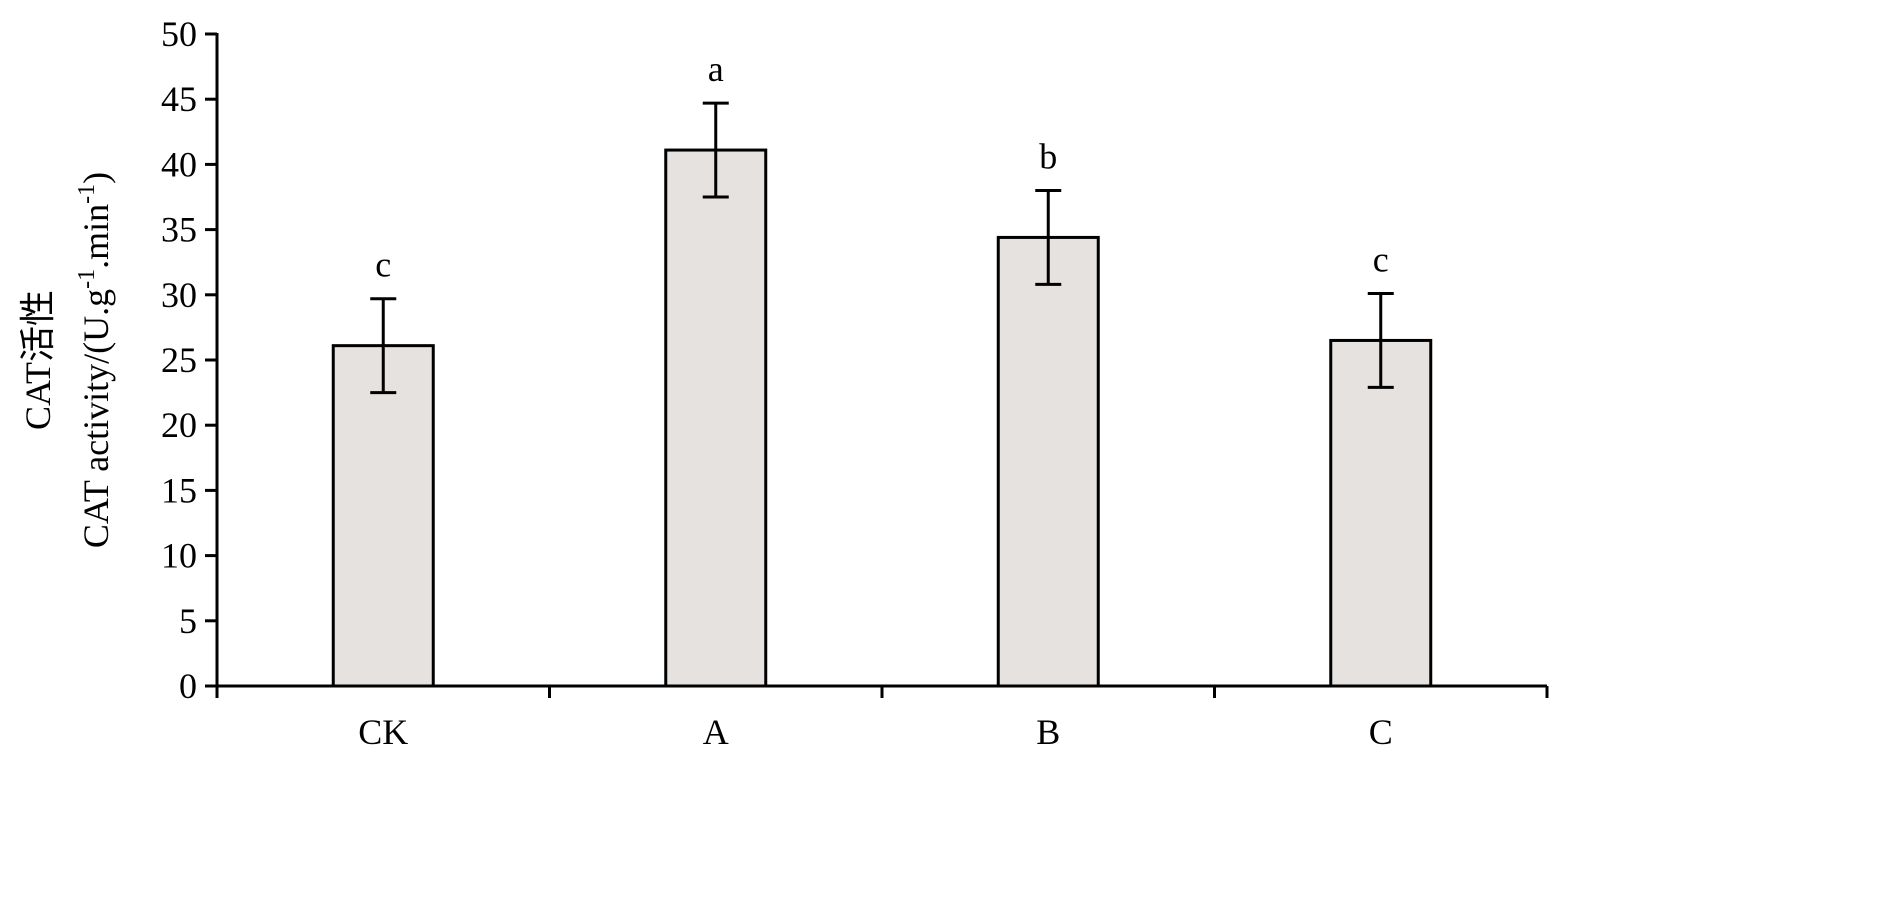 Image resolution: width=1890 pixels, height=913 pixels. I want to click on significance-label: a, so click(716, 69).